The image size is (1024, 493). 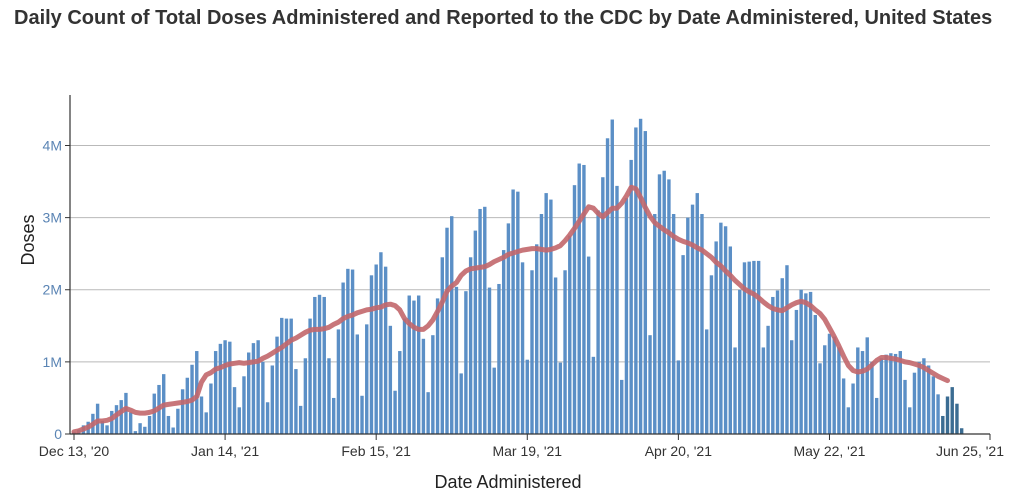 I want to click on y-tick-0: 0, so click(x=58, y=434).